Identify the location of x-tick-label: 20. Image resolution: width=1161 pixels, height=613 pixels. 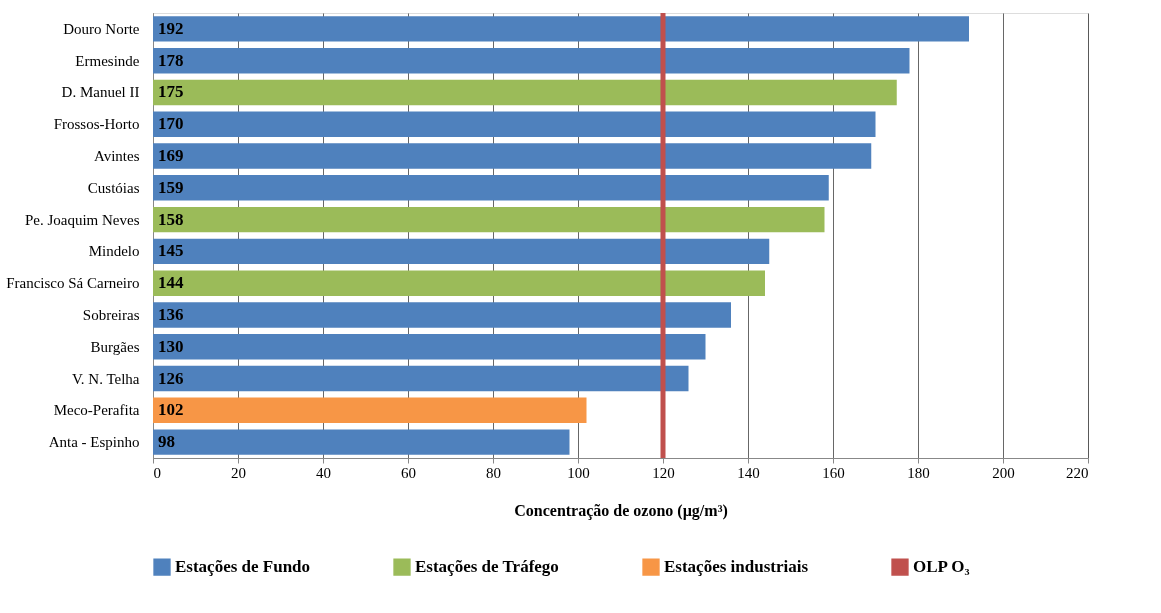
(238, 472).